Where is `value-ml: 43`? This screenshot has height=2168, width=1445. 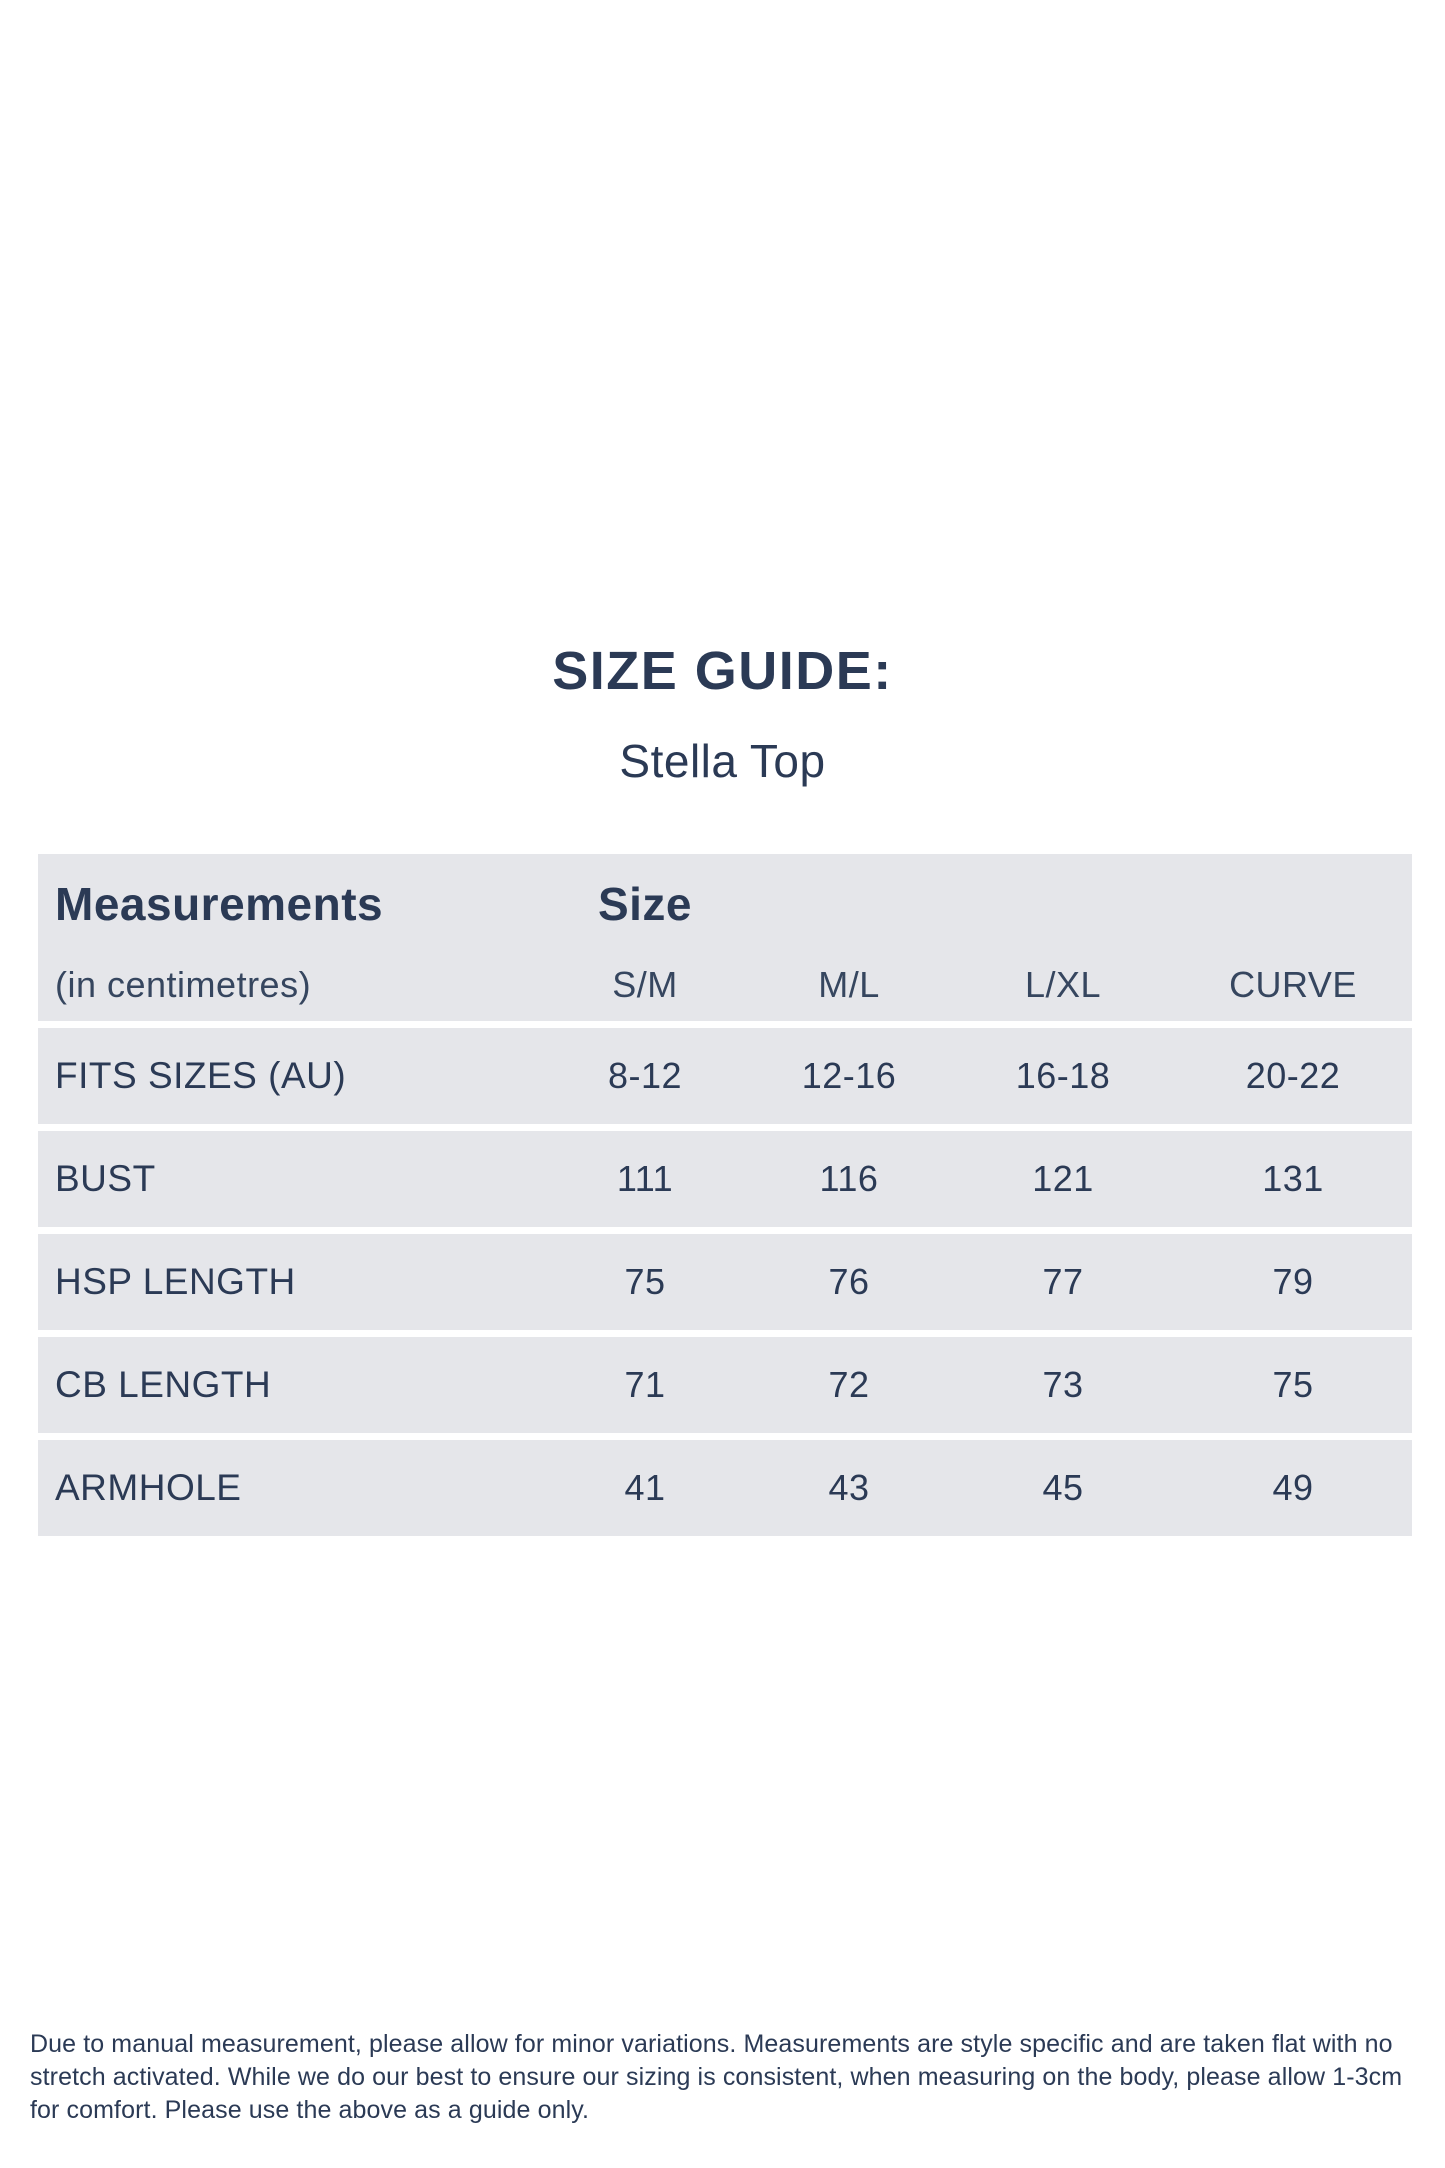
value-ml: 43 is located at coordinates (849, 1487).